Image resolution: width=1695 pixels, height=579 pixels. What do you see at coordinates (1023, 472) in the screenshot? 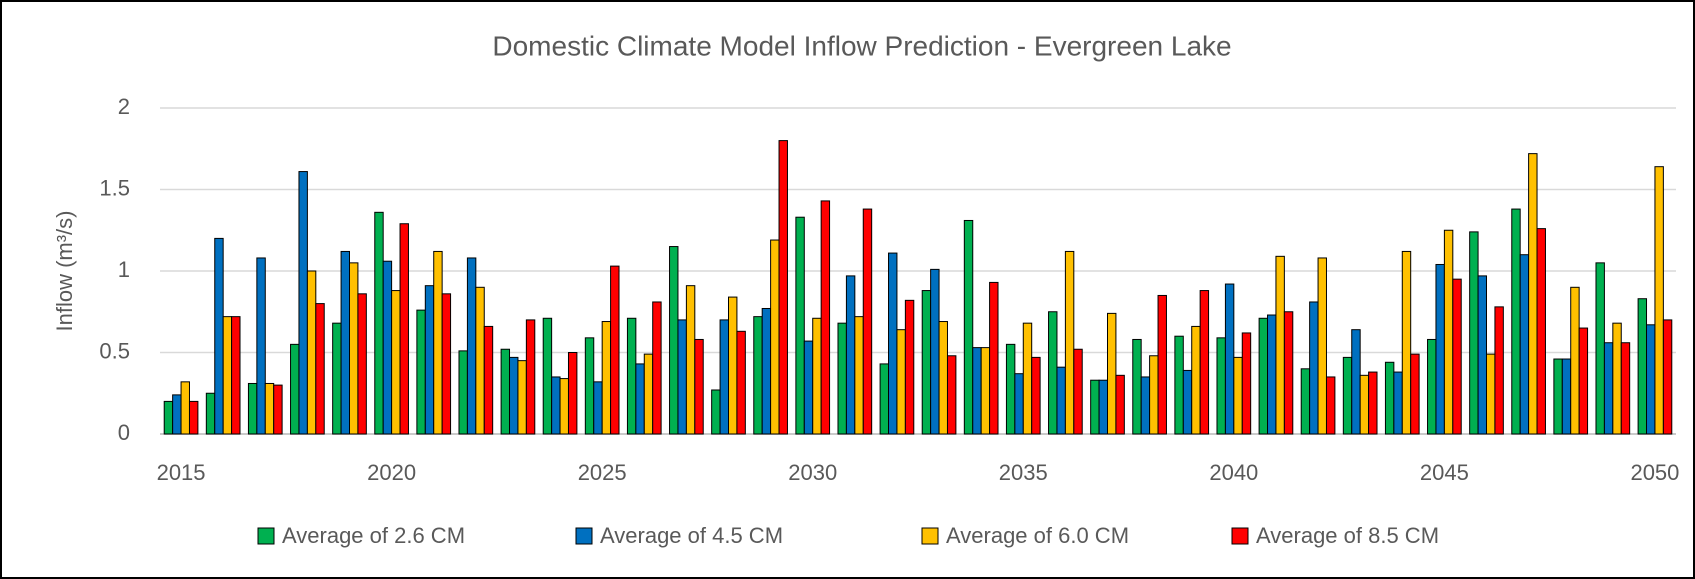
I see `x-tick-label: 2035` at bounding box center [1023, 472].